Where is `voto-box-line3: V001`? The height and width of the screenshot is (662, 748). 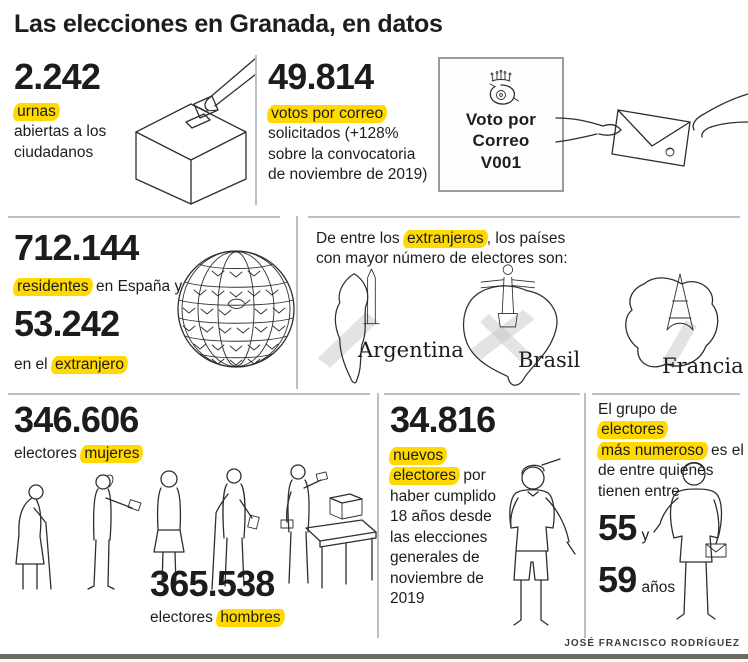 voto-box-line3: V001 is located at coordinates (501, 162).